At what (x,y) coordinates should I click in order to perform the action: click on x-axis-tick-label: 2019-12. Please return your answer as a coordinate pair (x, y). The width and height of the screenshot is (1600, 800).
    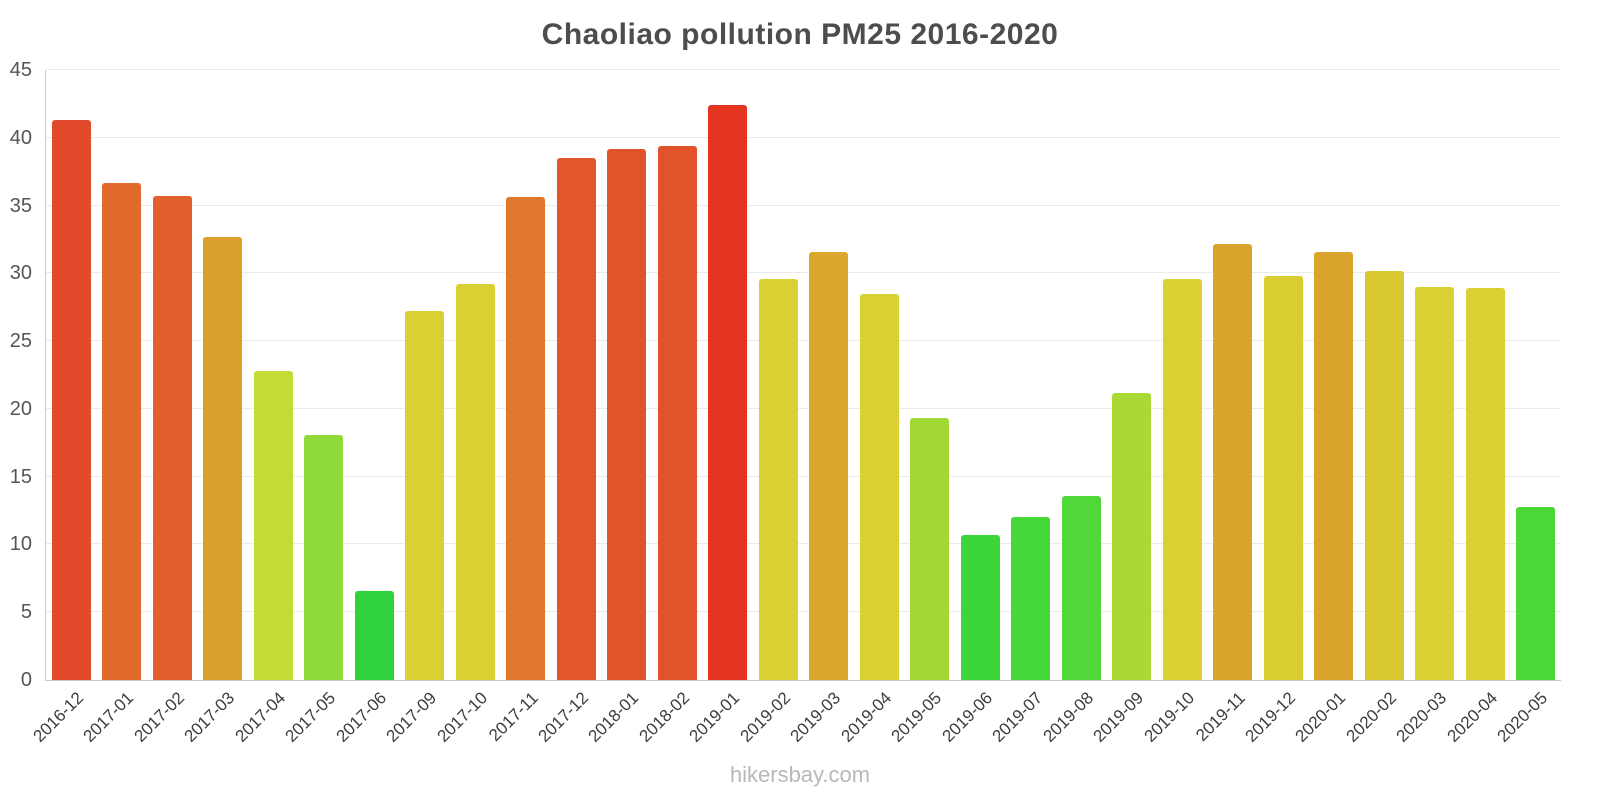
    Looking at the image, I should click on (1270, 717).